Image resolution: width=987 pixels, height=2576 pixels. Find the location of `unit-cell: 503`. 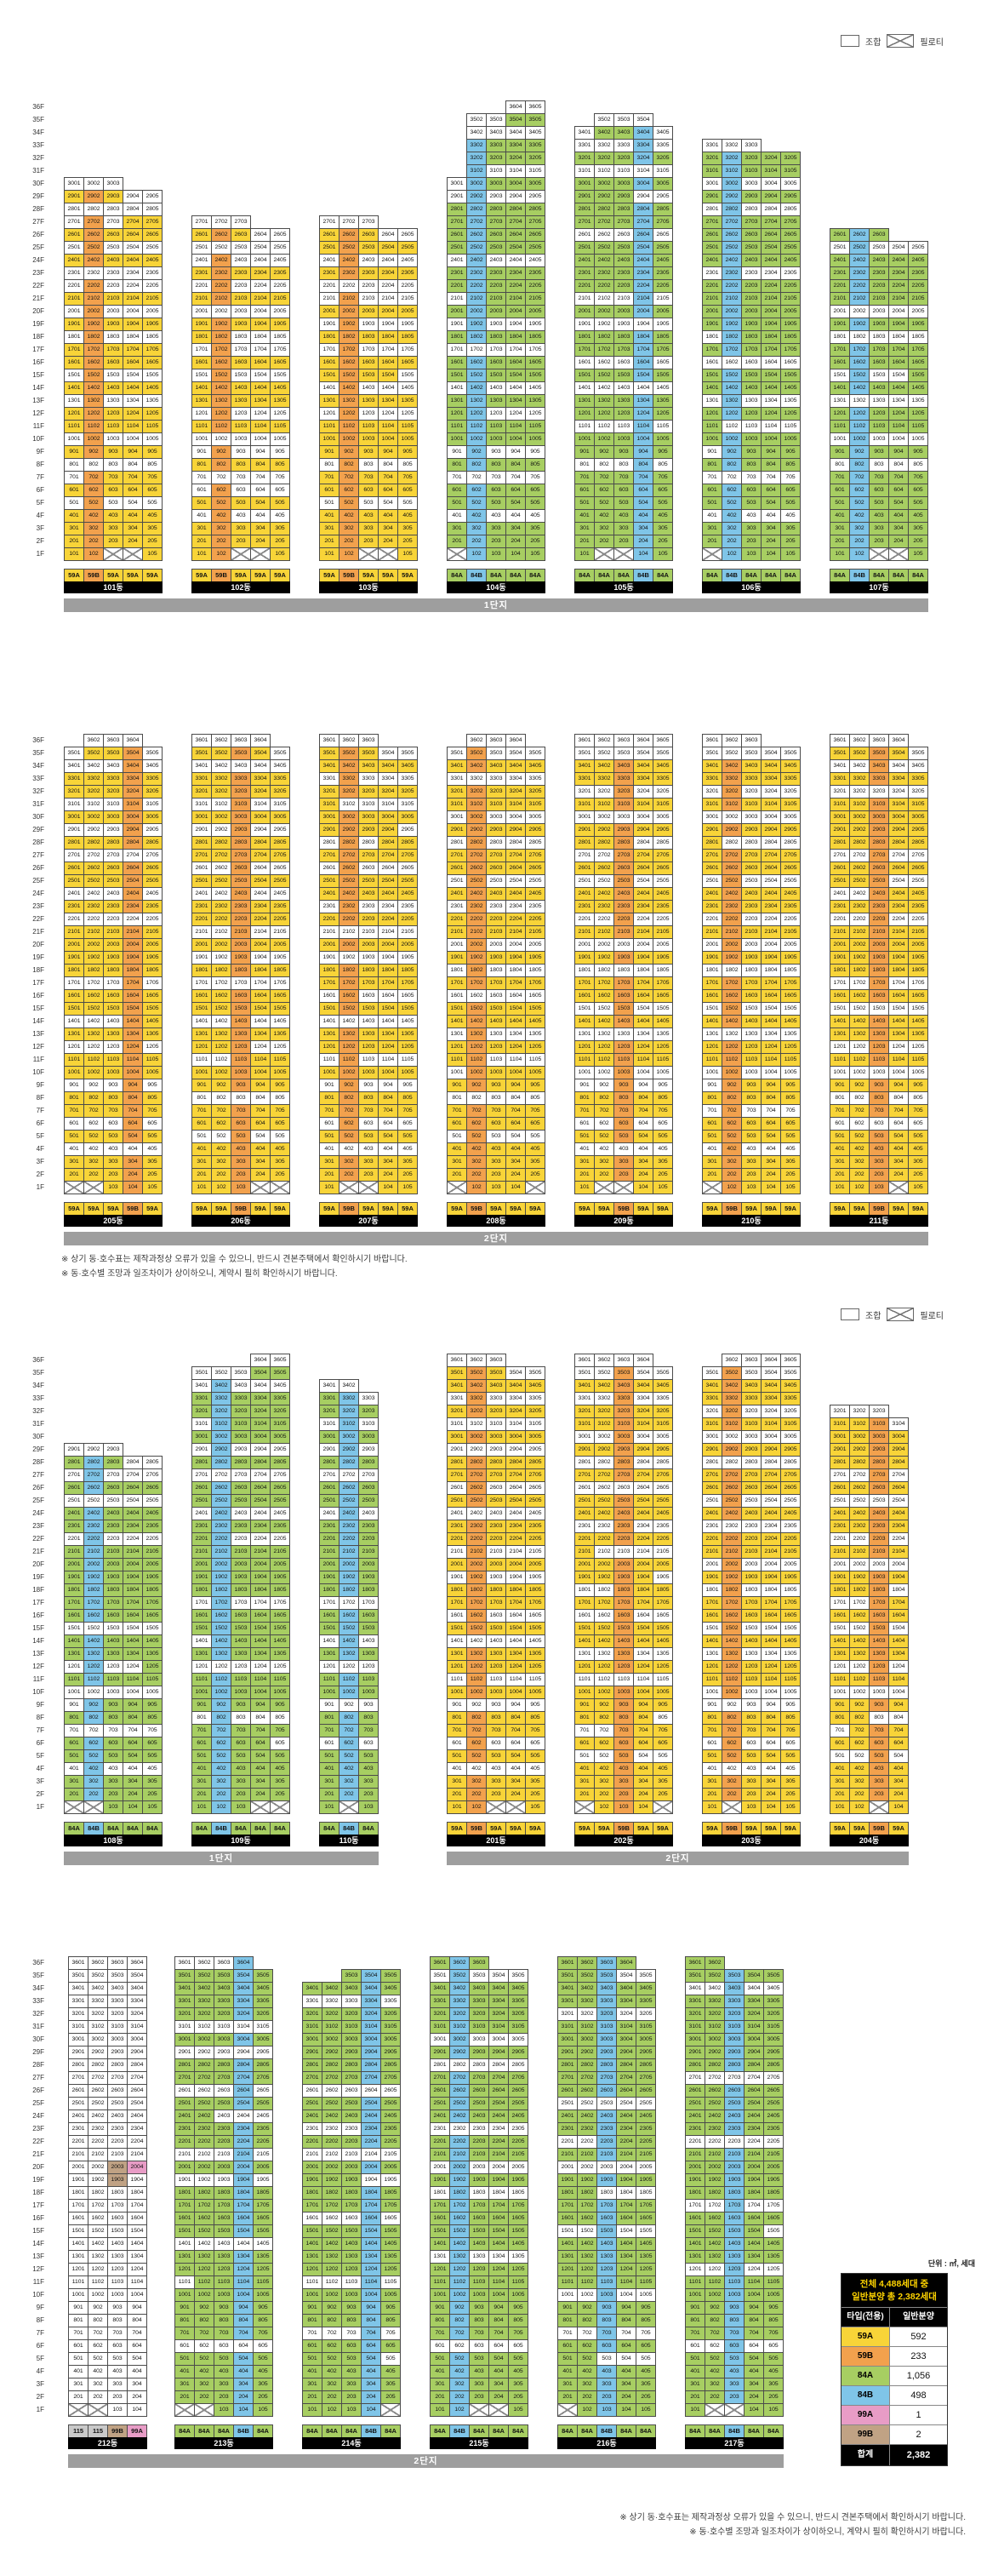

unit-cell: 503 is located at coordinates (113, 1136).